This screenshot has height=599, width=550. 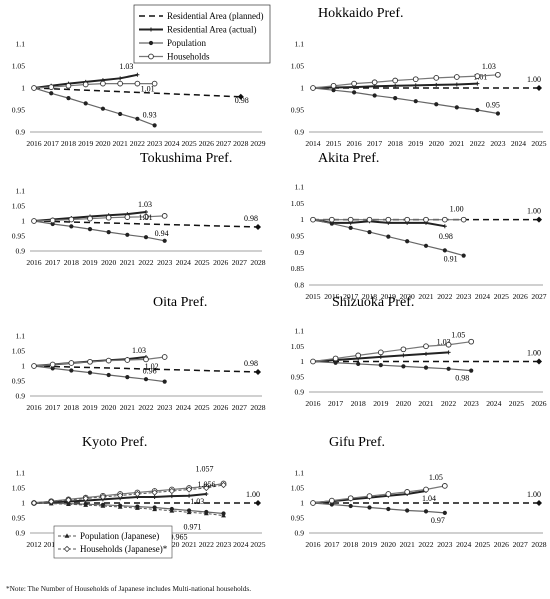 I want to click on data-label-households: 1.02, so click(x=152, y=366).